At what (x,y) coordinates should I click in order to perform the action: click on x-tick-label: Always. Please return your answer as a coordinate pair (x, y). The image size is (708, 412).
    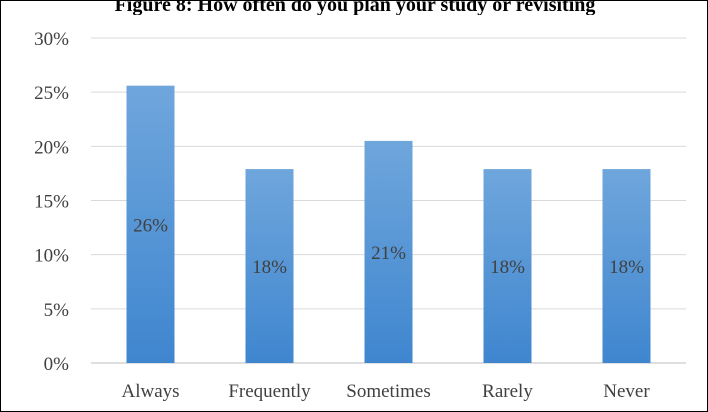
    Looking at the image, I should click on (150, 391).